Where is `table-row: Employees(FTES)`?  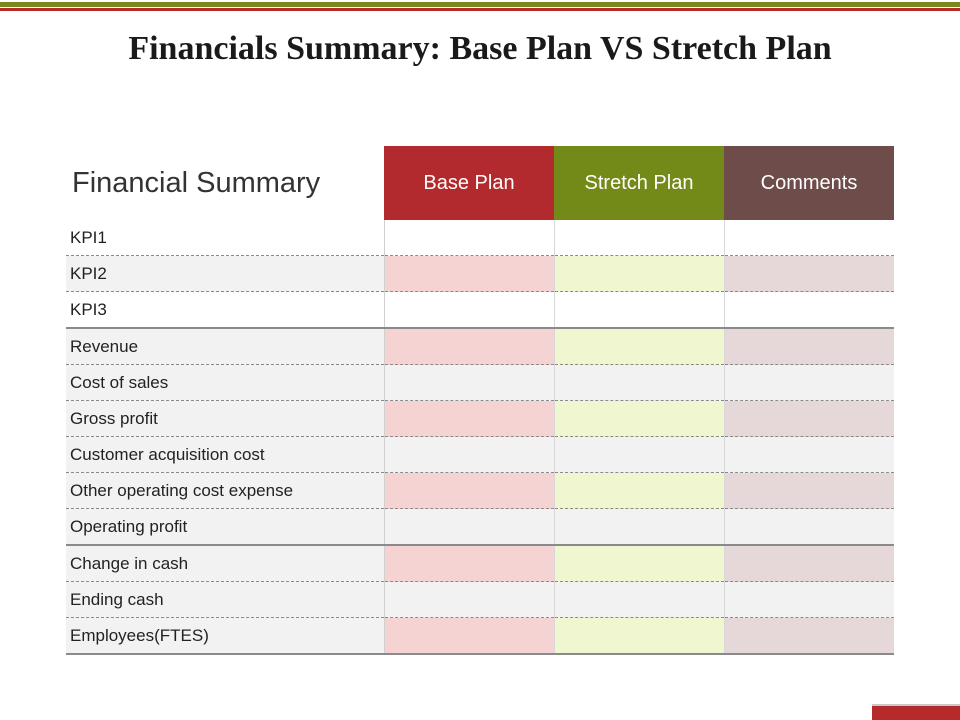
table-row: Employees(FTES) is located at coordinates (480, 636).